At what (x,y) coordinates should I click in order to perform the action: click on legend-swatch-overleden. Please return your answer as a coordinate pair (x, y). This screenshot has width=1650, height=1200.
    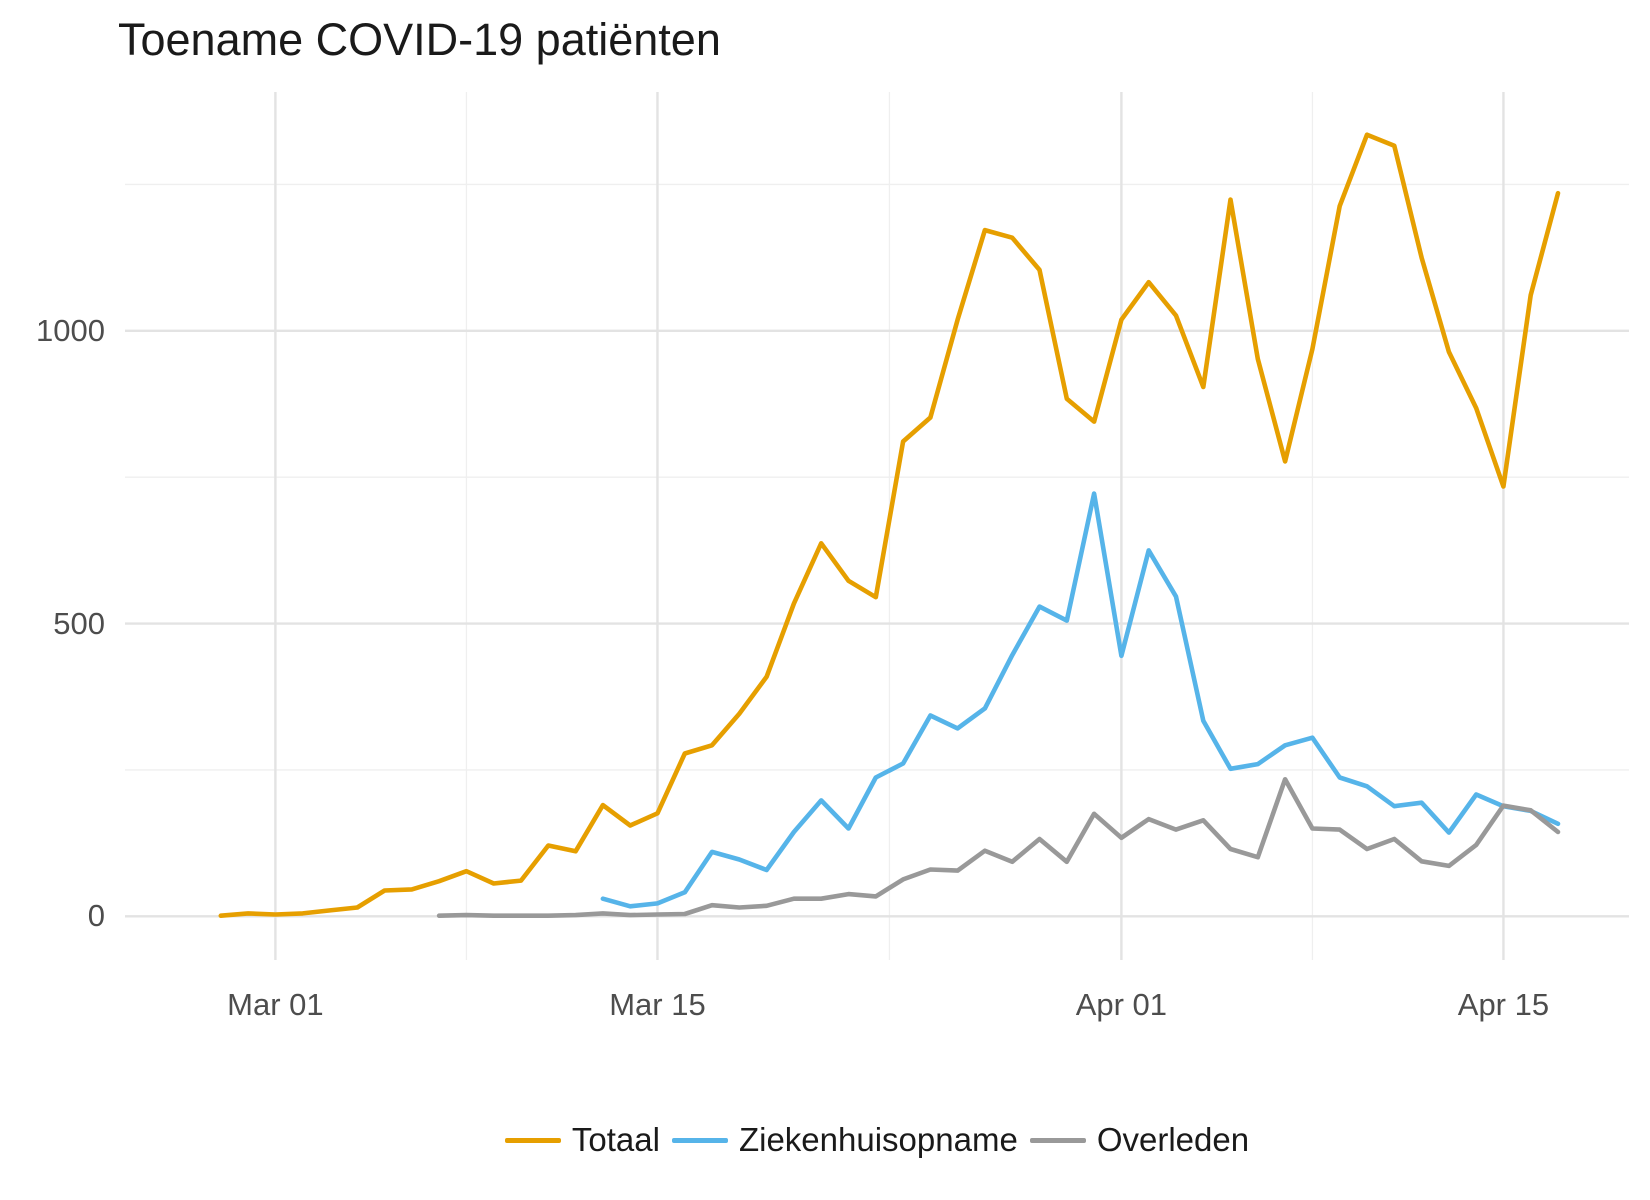
    Looking at the image, I should click on (1057, 1140).